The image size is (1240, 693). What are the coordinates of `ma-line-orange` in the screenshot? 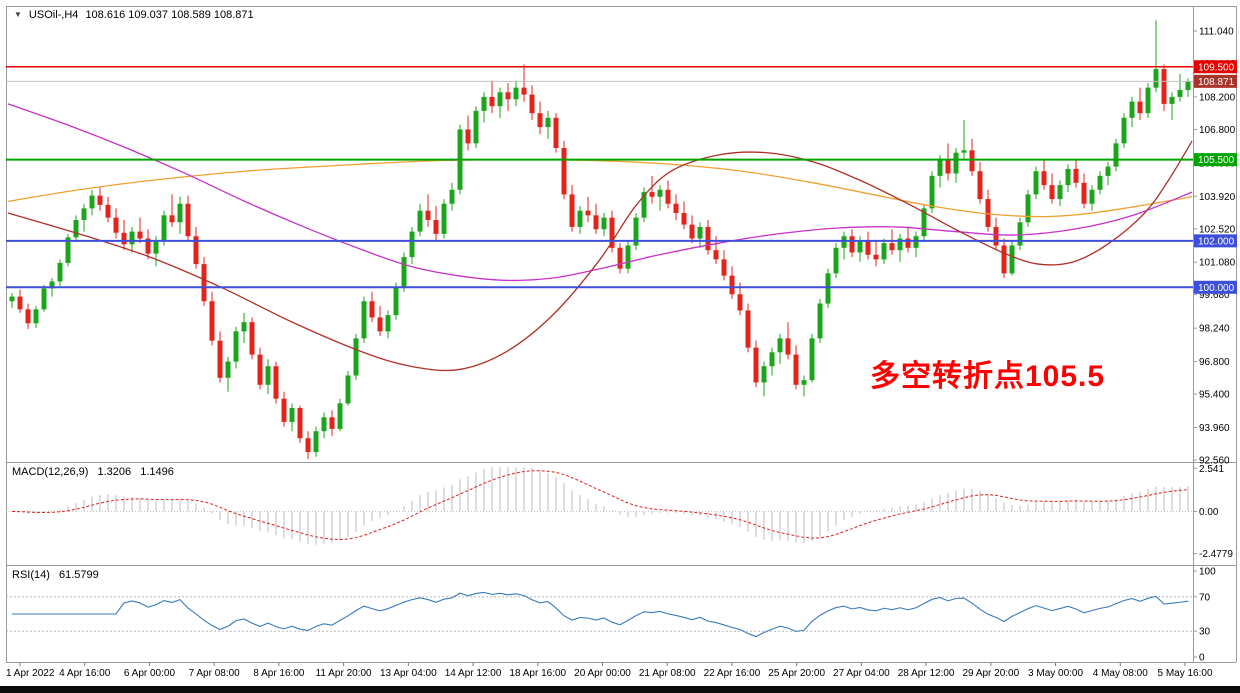 It's located at (600, 188).